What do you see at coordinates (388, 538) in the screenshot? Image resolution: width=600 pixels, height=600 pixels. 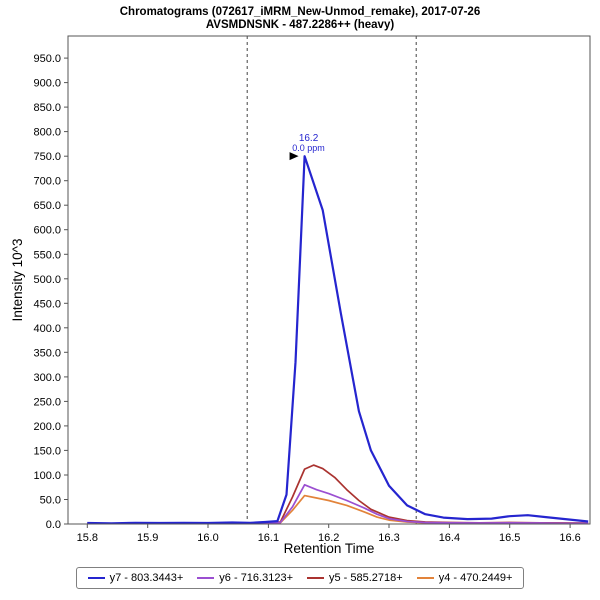 I see `x-tick-label: 16.3` at bounding box center [388, 538].